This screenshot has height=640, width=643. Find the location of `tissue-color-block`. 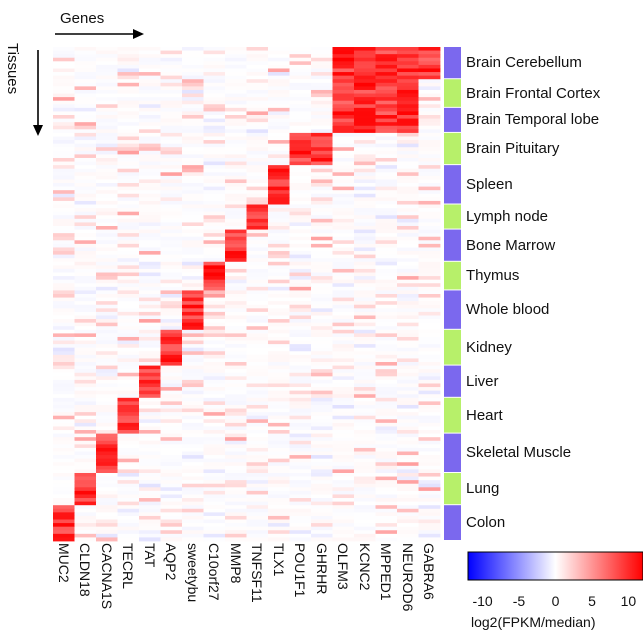

tissue-color-block is located at coordinates (452, 309).